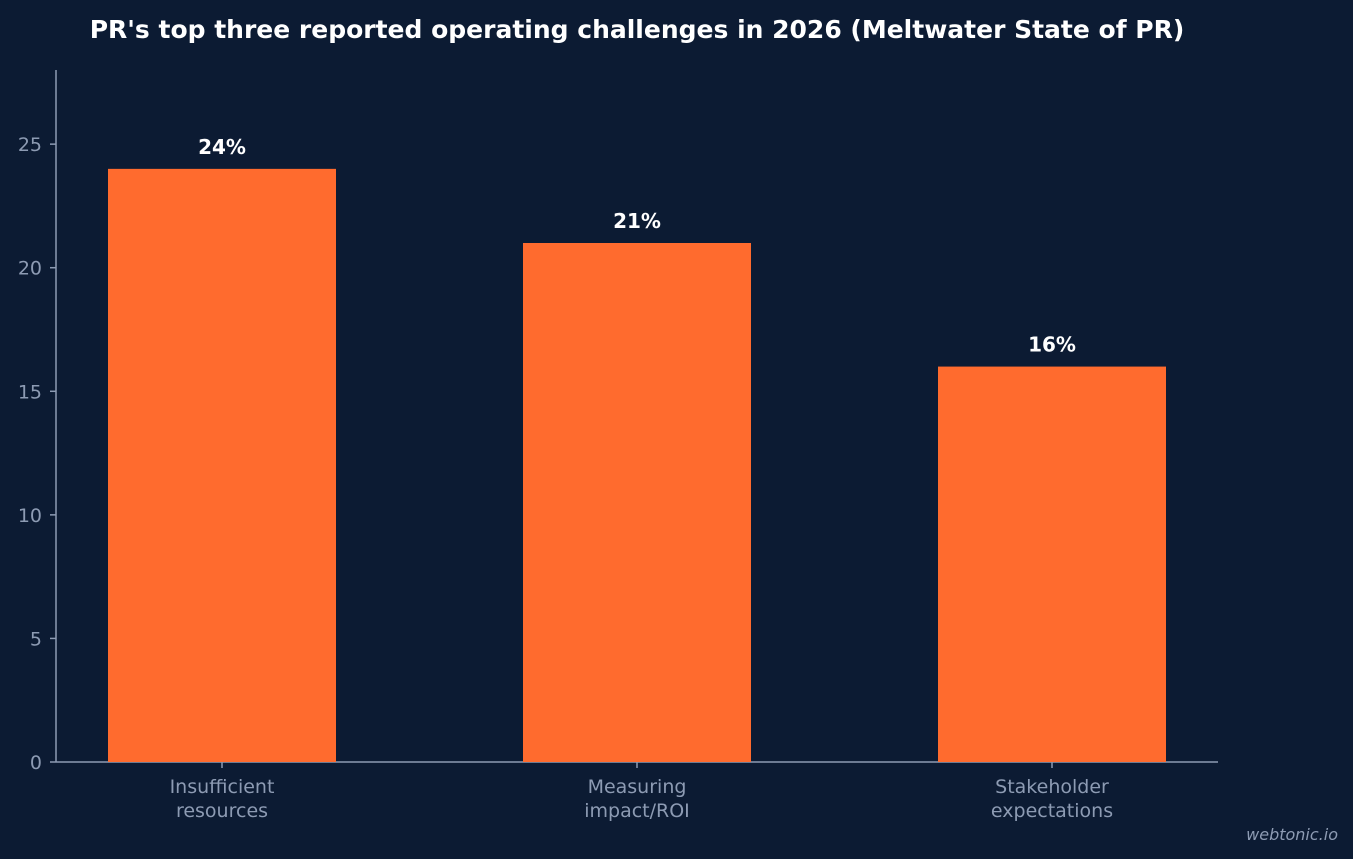 This screenshot has width=1353, height=859. Describe the element at coordinates (637, 799) in the screenshot. I see `x-category-label: Measuring impact/ROI` at that location.